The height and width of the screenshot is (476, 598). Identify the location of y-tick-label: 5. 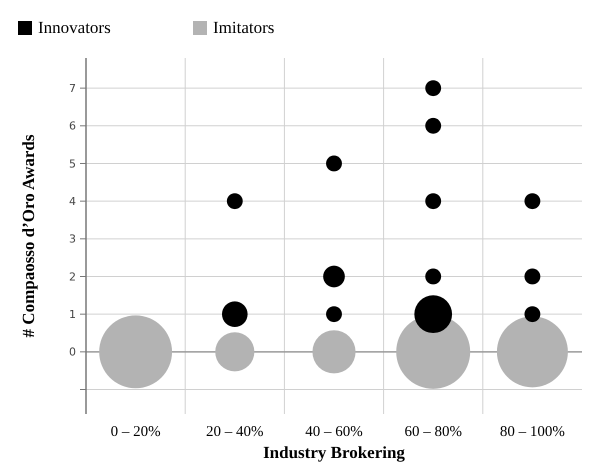
(72, 163).